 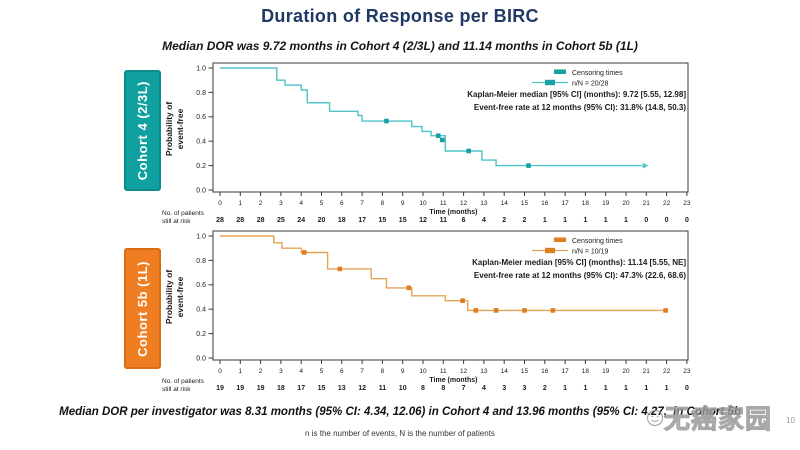 What do you see at coordinates (505, 203) in the screenshot?
I see `svg-text: 14` at bounding box center [505, 203].